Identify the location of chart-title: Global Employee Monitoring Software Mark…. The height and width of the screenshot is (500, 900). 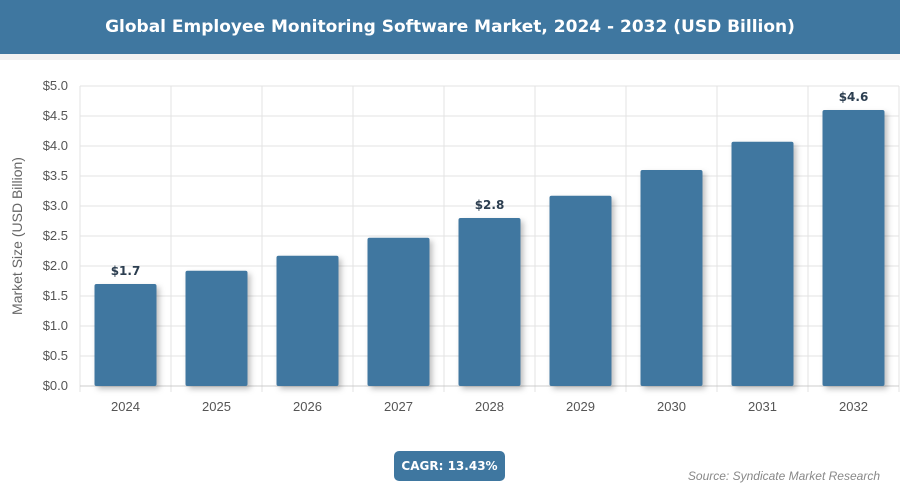
(450, 27).